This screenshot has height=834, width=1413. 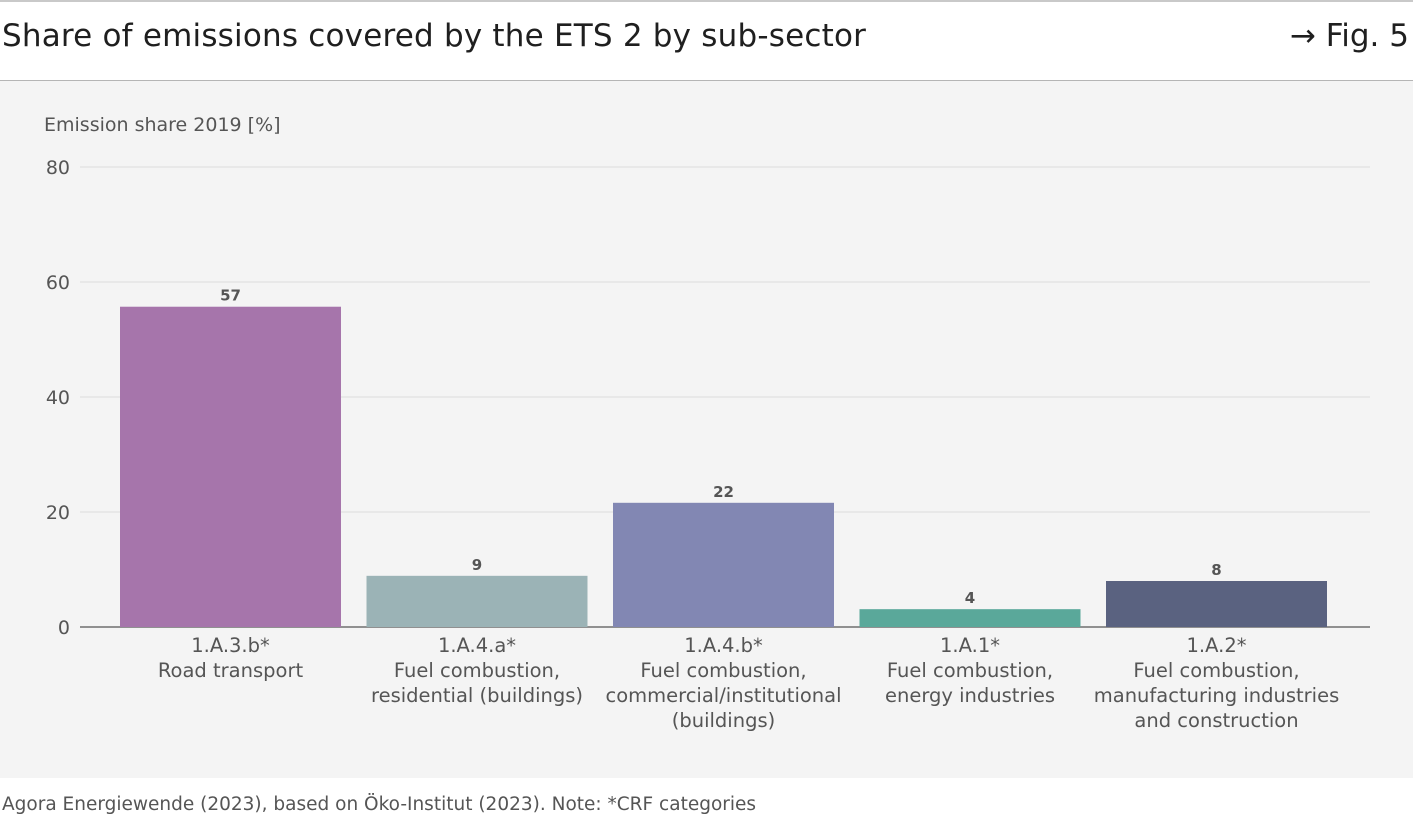 What do you see at coordinates (723, 645) in the screenshot?
I see `x-tick-label: 1.A.4.b*` at bounding box center [723, 645].